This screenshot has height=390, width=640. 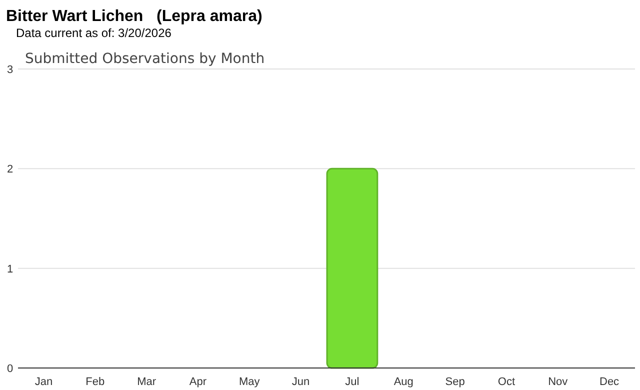 I want to click on y-tick-label: 2, so click(x=10, y=170).